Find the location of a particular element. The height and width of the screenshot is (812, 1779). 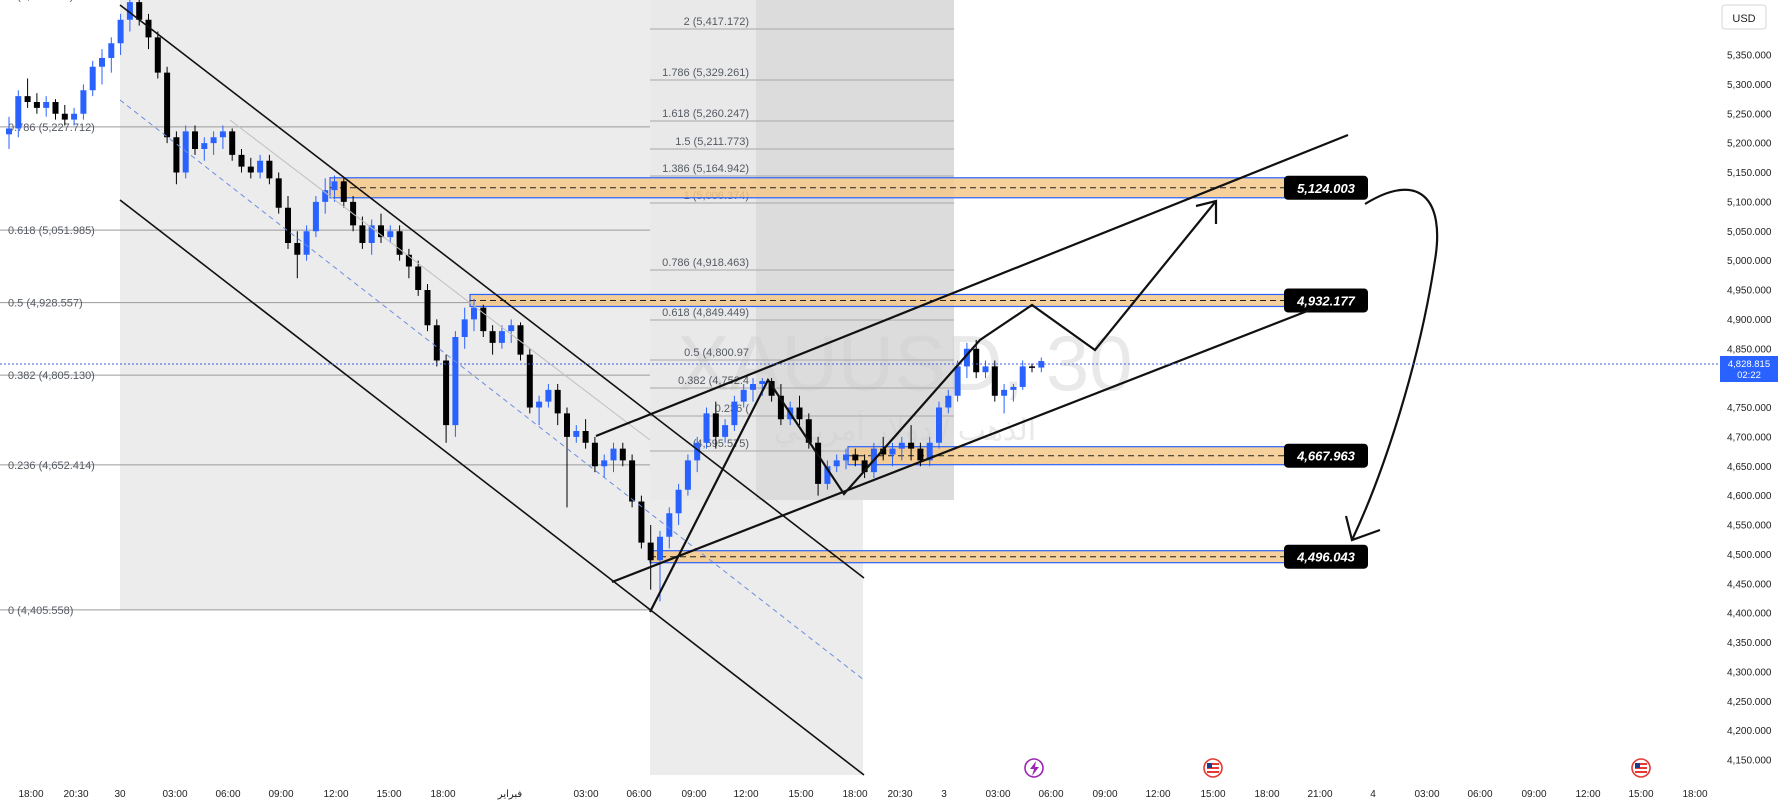

price-axis-tick: 4,950.000 is located at coordinates (1749, 291).